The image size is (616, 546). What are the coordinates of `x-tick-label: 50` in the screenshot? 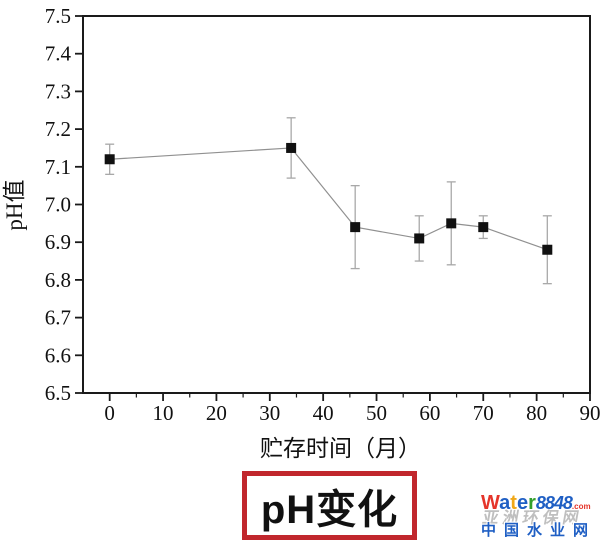 It's located at (376, 413).